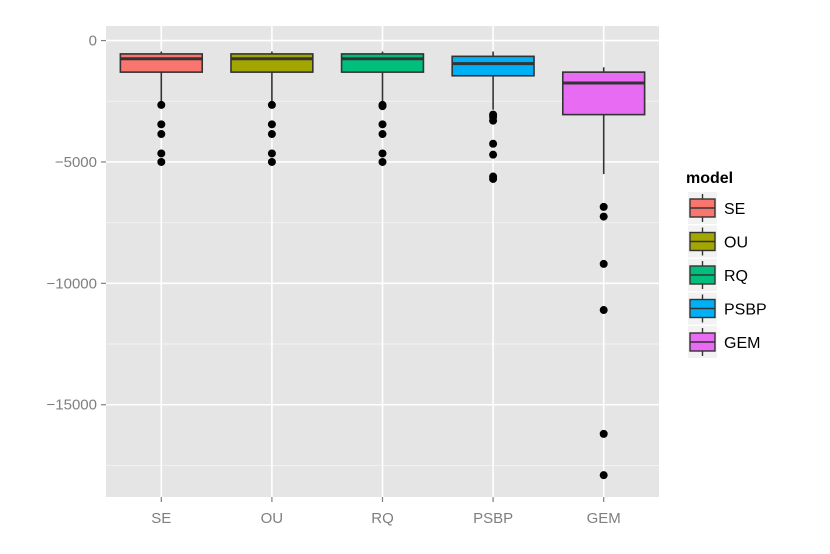 The width and height of the screenshot is (830, 554). I want to click on legend-label: GEM, so click(742, 343).